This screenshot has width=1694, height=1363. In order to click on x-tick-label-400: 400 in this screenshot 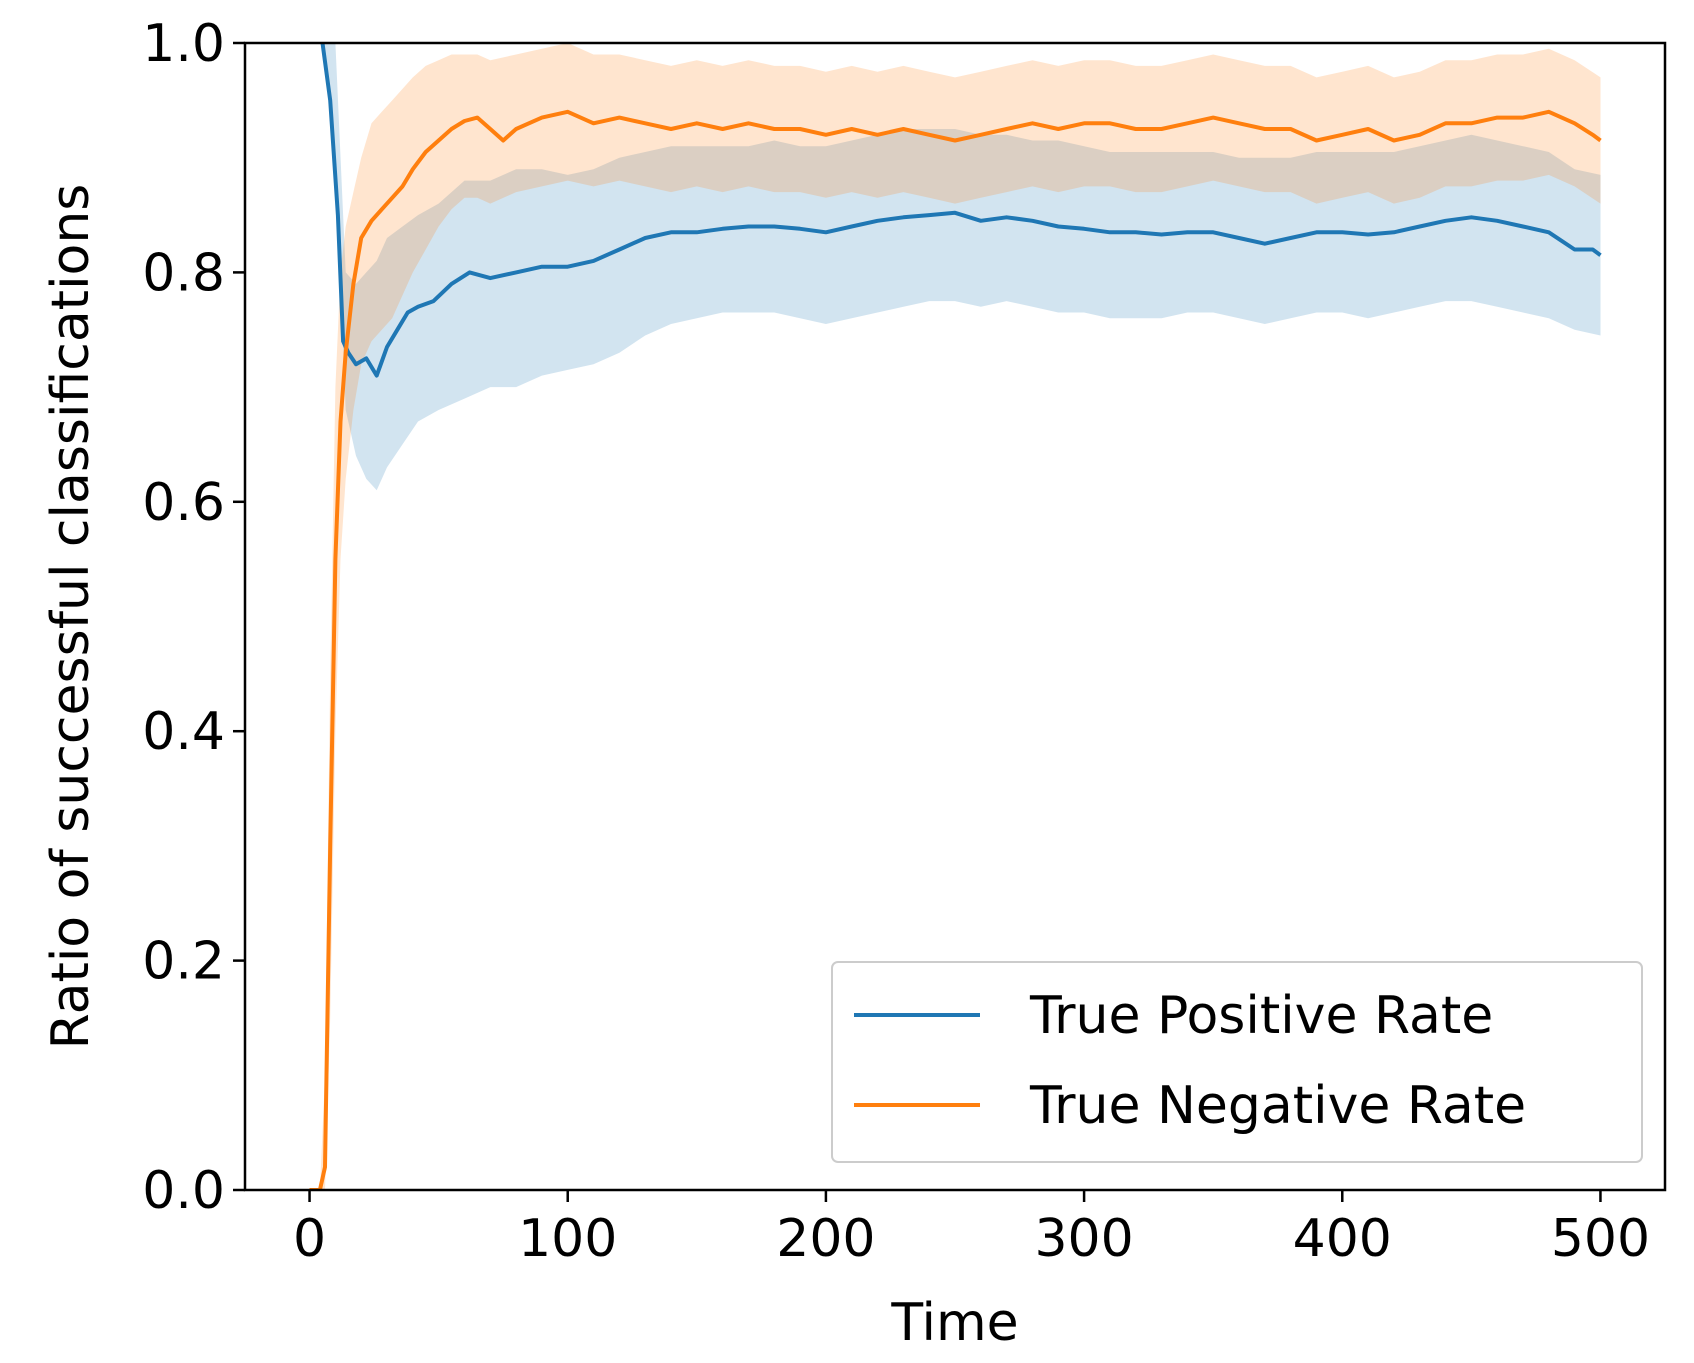, I will do `click(1342, 1239)`.